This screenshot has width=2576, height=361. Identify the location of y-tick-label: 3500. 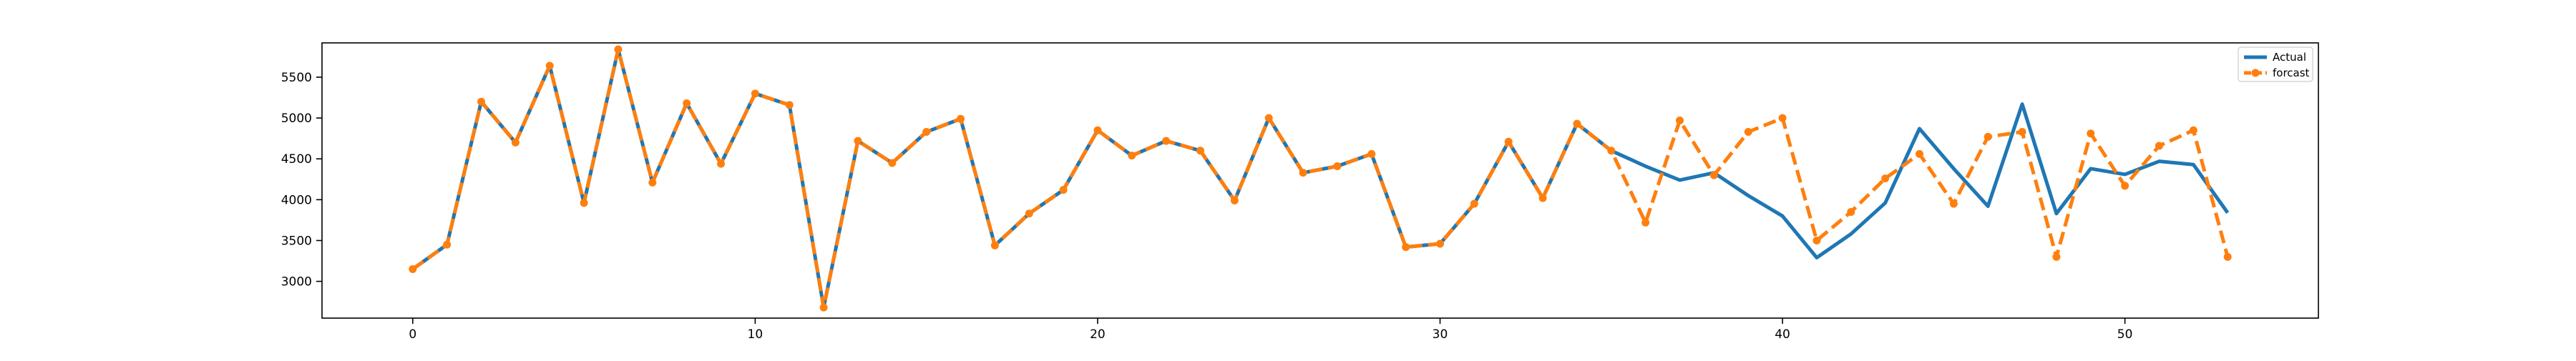
(296, 241).